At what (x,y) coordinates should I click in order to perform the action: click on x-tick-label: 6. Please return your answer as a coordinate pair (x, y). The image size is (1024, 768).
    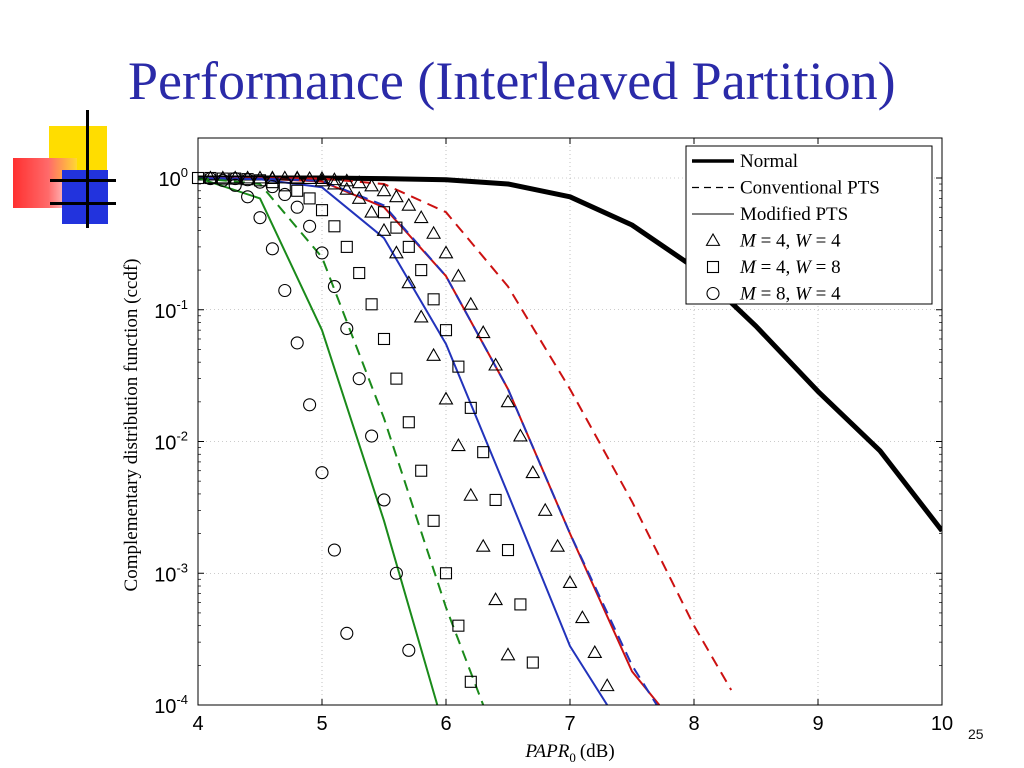
    Looking at the image, I should click on (445, 724).